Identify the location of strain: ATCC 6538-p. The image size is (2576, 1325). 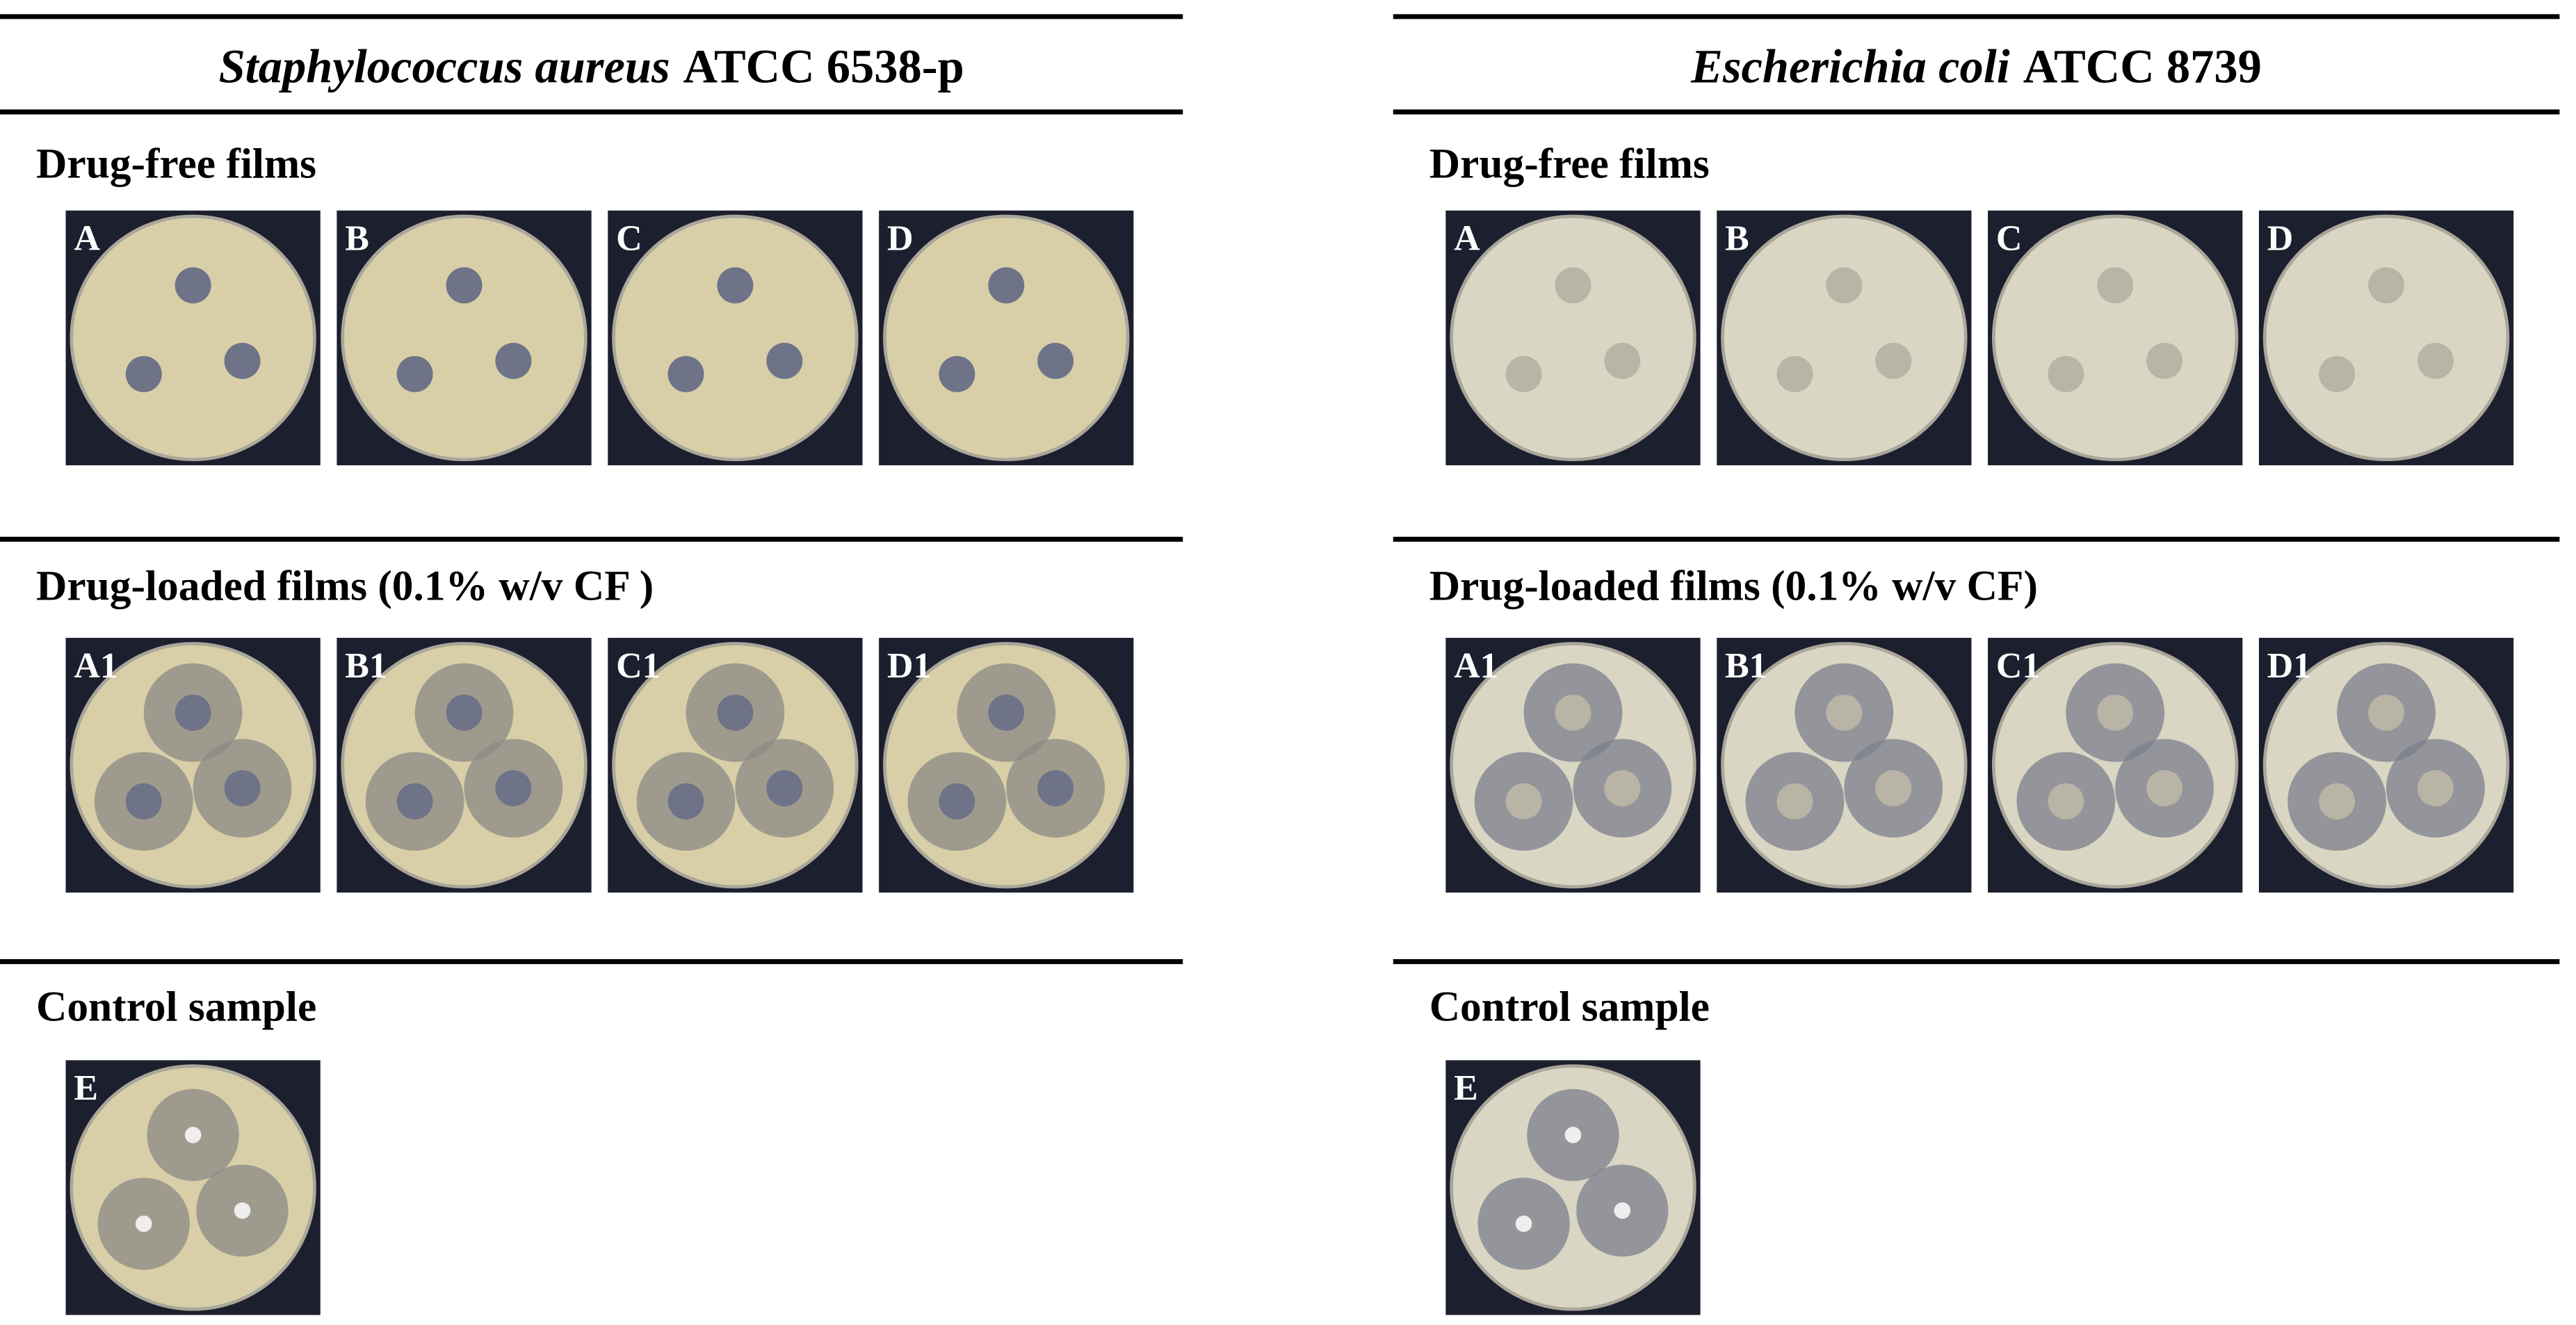
(823, 66).